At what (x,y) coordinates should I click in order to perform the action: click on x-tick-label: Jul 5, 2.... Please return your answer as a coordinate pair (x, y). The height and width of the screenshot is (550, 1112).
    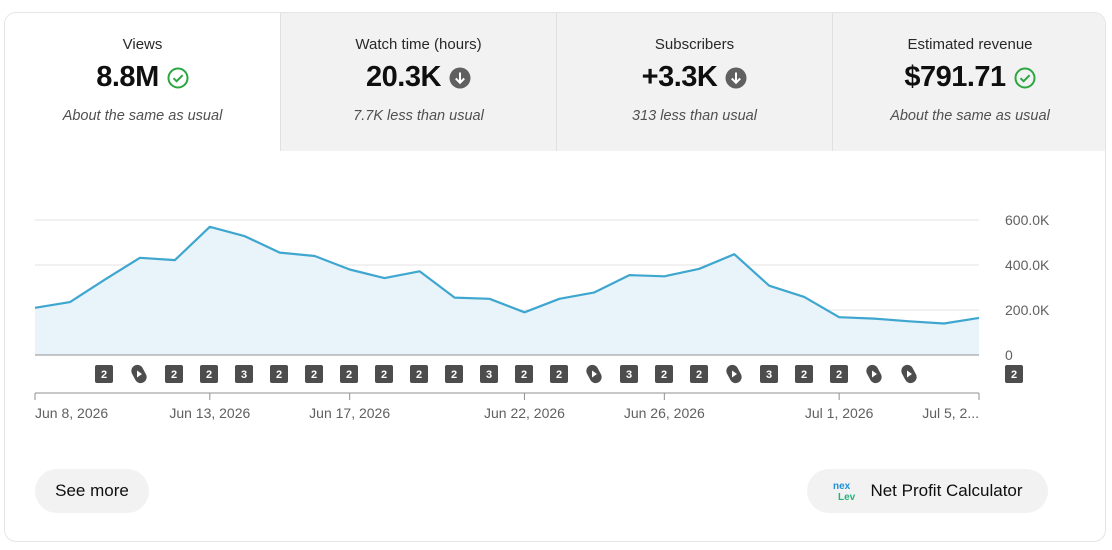
    Looking at the image, I should click on (950, 413).